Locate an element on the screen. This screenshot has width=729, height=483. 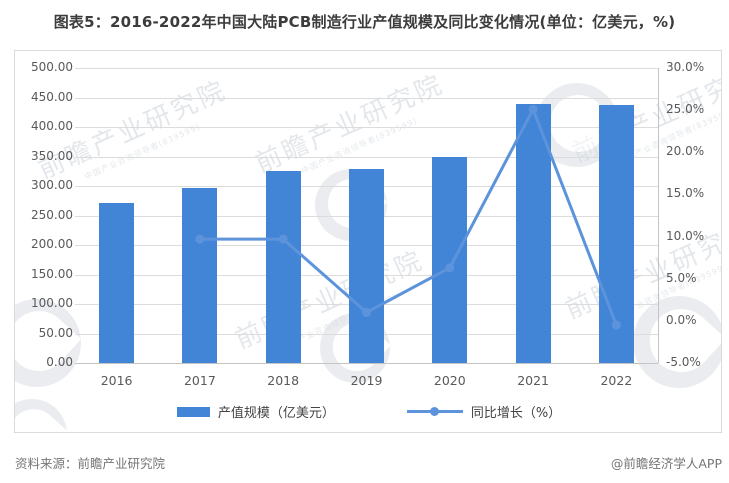
x-axis-label-2020: 2020 is located at coordinates (449, 380).